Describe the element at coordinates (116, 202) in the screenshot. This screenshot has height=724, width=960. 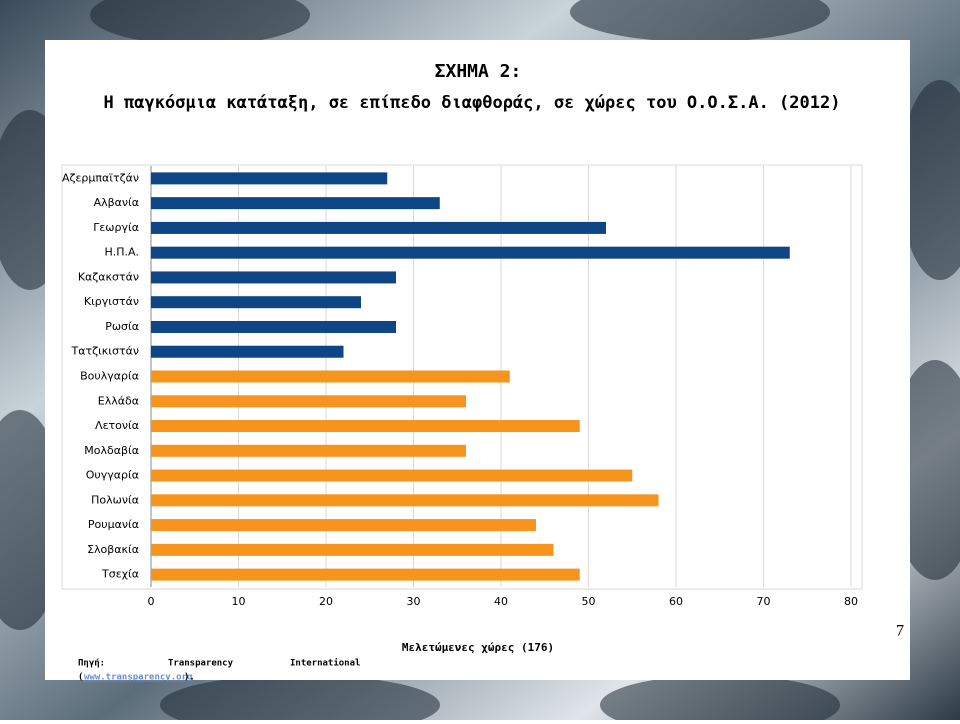
I see `y-tick-label: Αλβανία` at that location.